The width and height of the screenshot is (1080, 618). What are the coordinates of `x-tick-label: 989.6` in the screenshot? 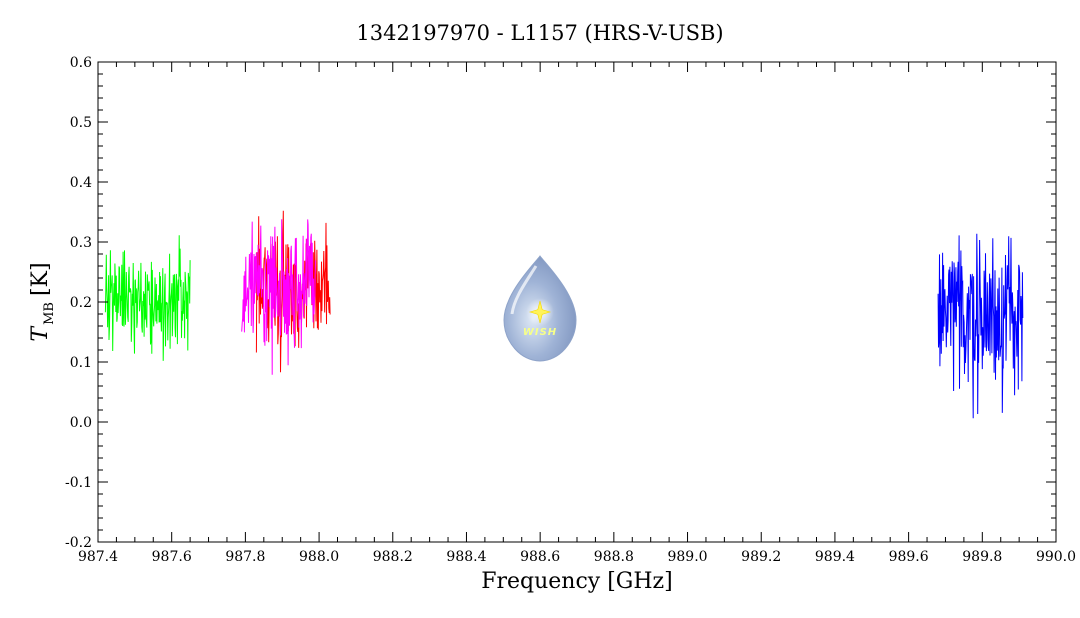 It's located at (909, 557).